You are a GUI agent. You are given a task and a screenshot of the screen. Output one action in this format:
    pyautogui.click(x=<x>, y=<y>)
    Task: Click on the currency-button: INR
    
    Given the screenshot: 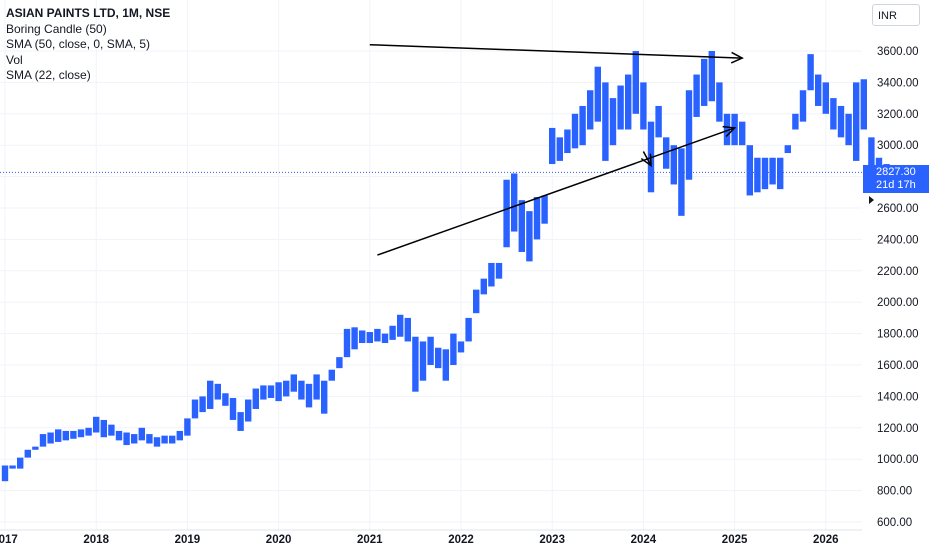 What is the action you would take?
    pyautogui.click(x=896, y=15)
    